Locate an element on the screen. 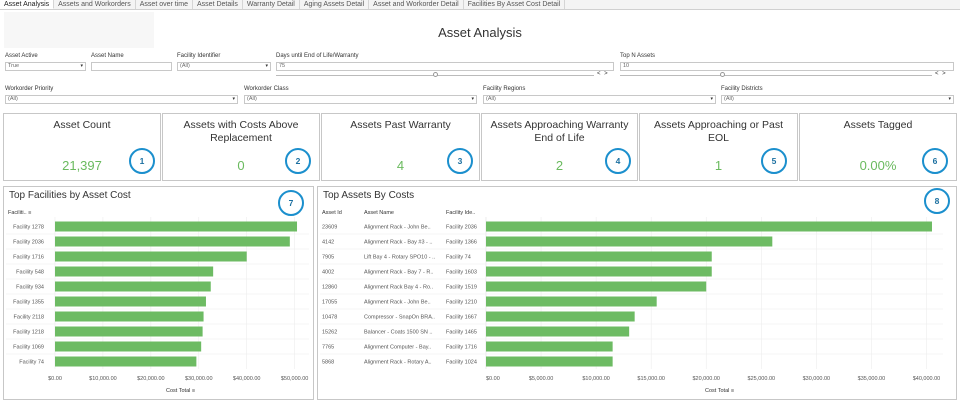  workorder-priority-value: (All) is located at coordinates (13, 99).